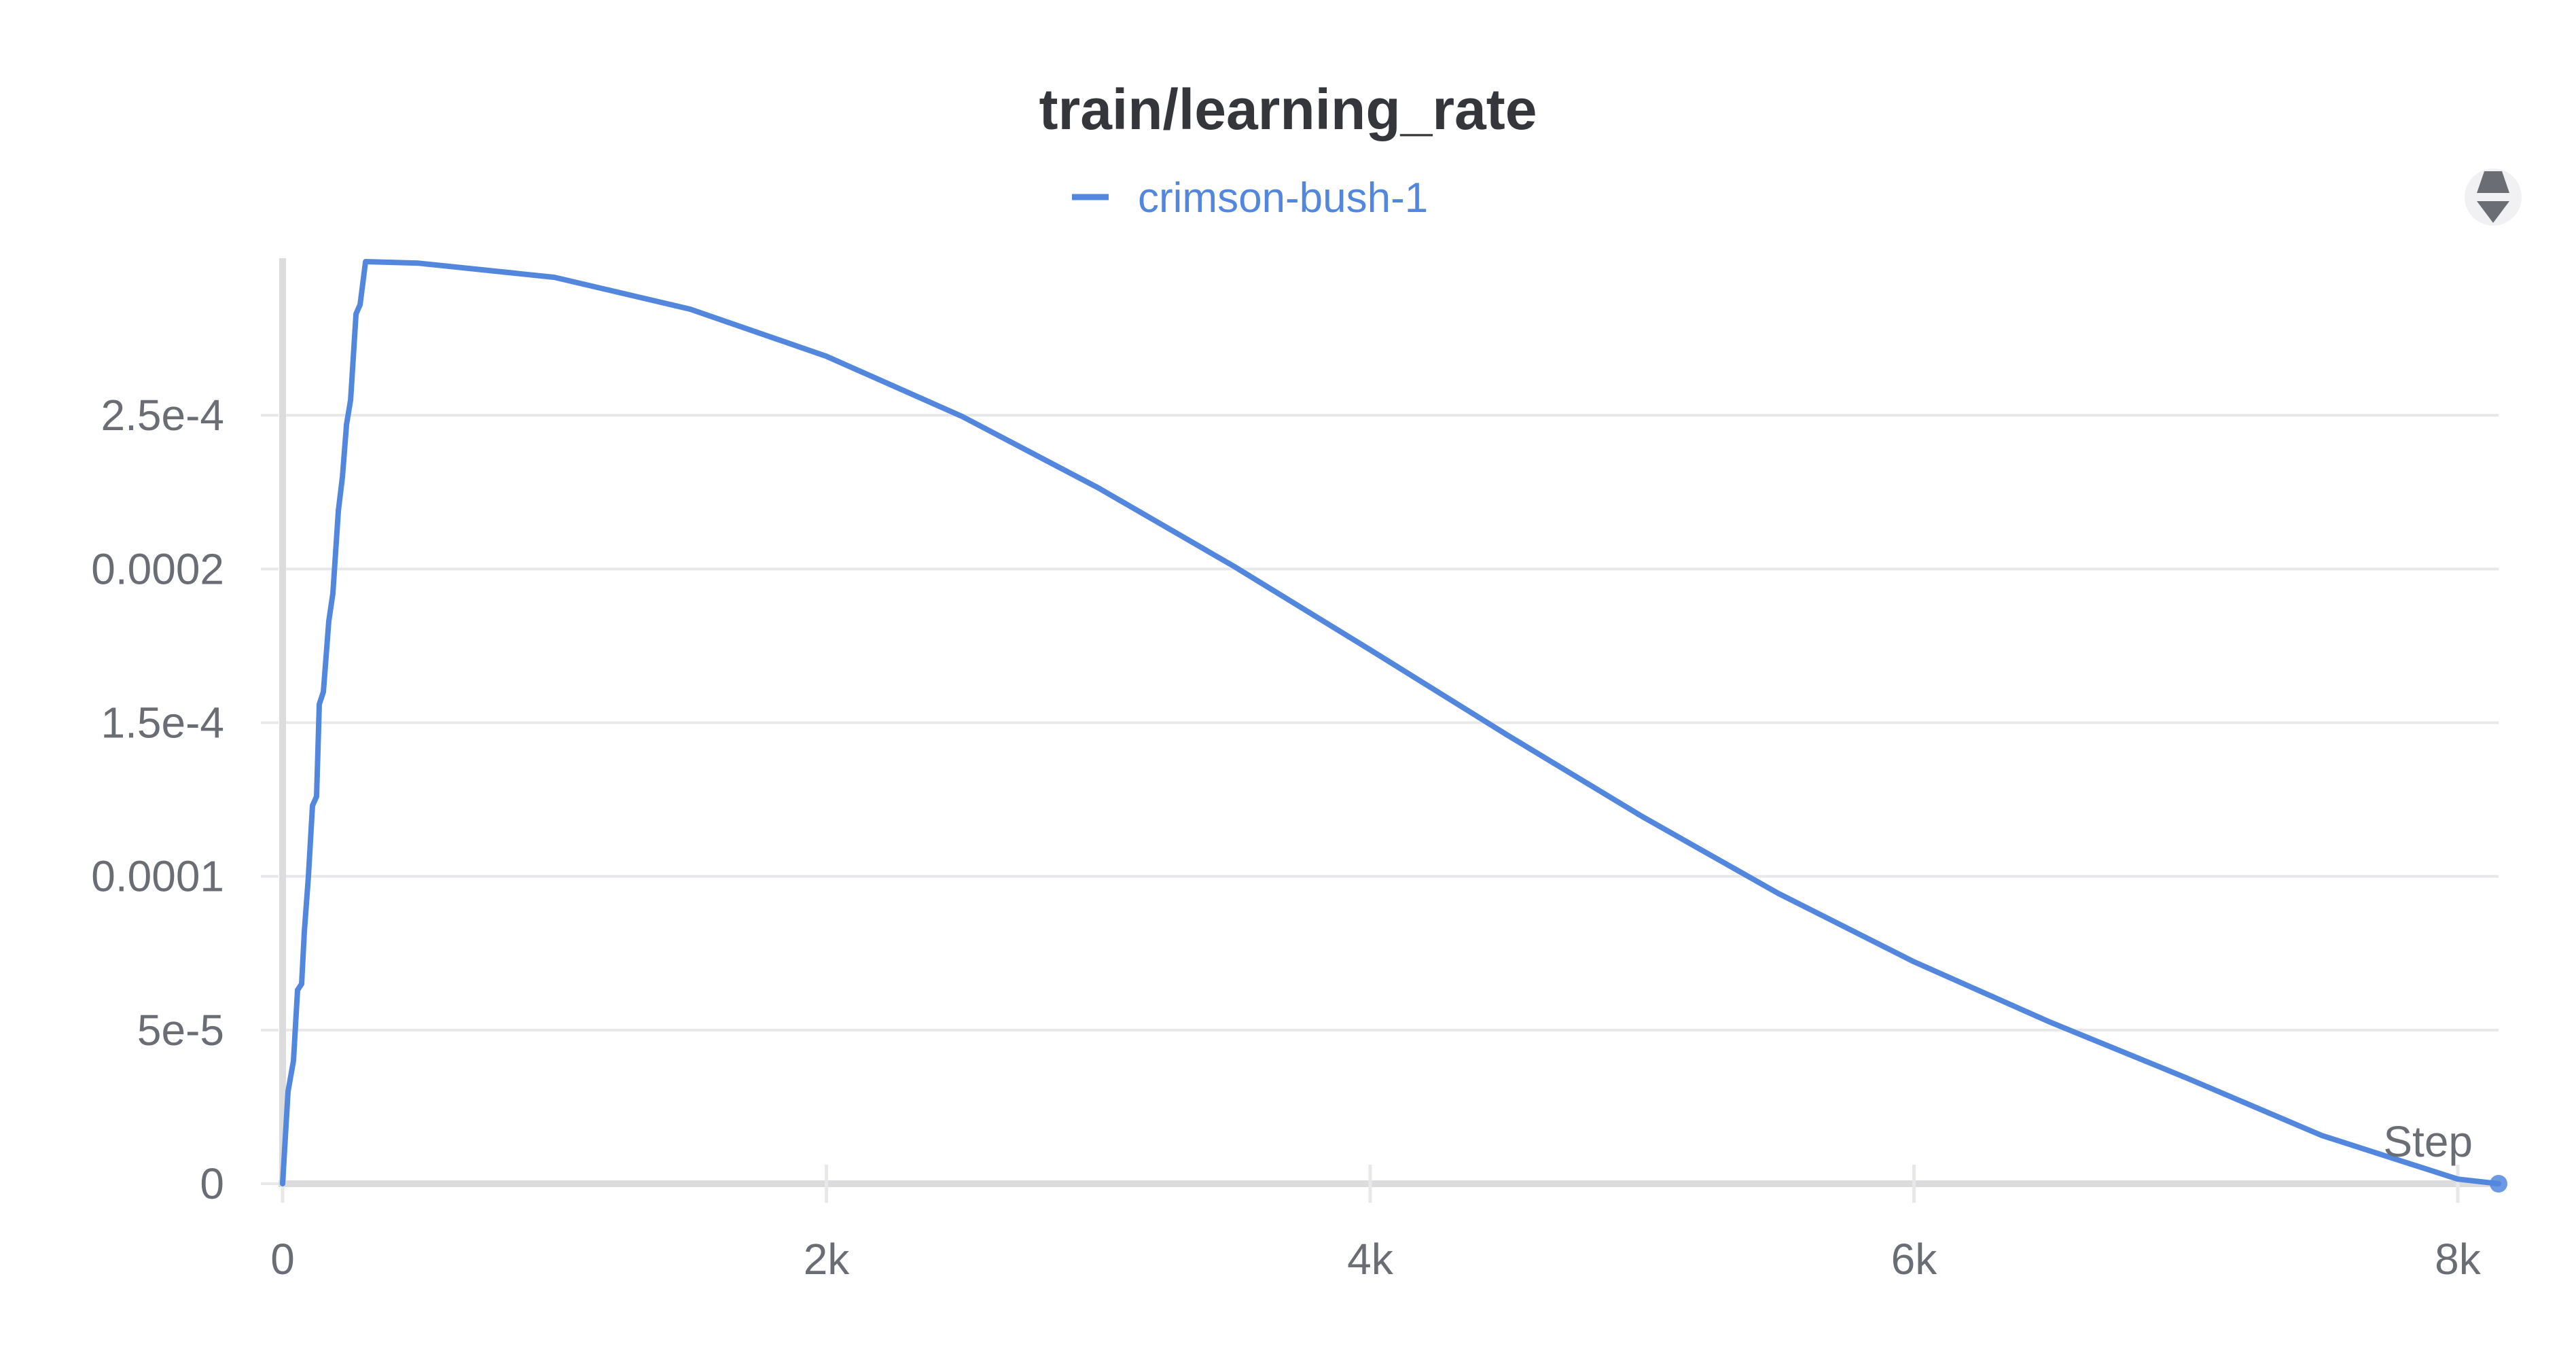 This screenshot has width=2576, height=1357. Describe the element at coordinates (157, 877) in the screenshot. I see `y-tick-label: 0.0001` at that location.